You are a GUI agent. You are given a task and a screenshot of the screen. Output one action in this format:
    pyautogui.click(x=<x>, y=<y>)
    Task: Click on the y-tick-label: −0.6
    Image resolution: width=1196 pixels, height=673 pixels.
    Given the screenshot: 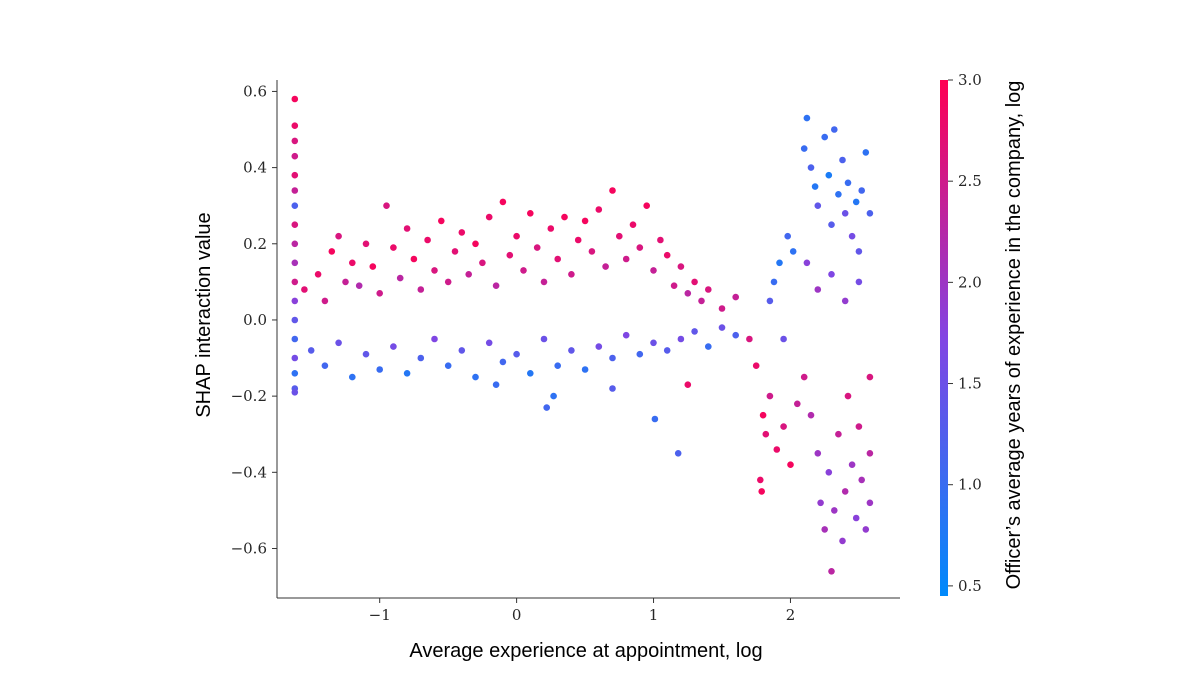 What is the action you would take?
    pyautogui.click(x=249, y=548)
    